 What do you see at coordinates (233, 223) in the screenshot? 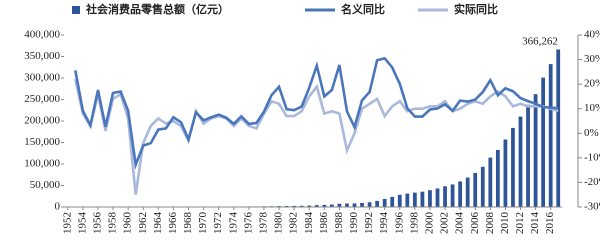
I see `x-tick-label: 1974` at bounding box center [233, 223].